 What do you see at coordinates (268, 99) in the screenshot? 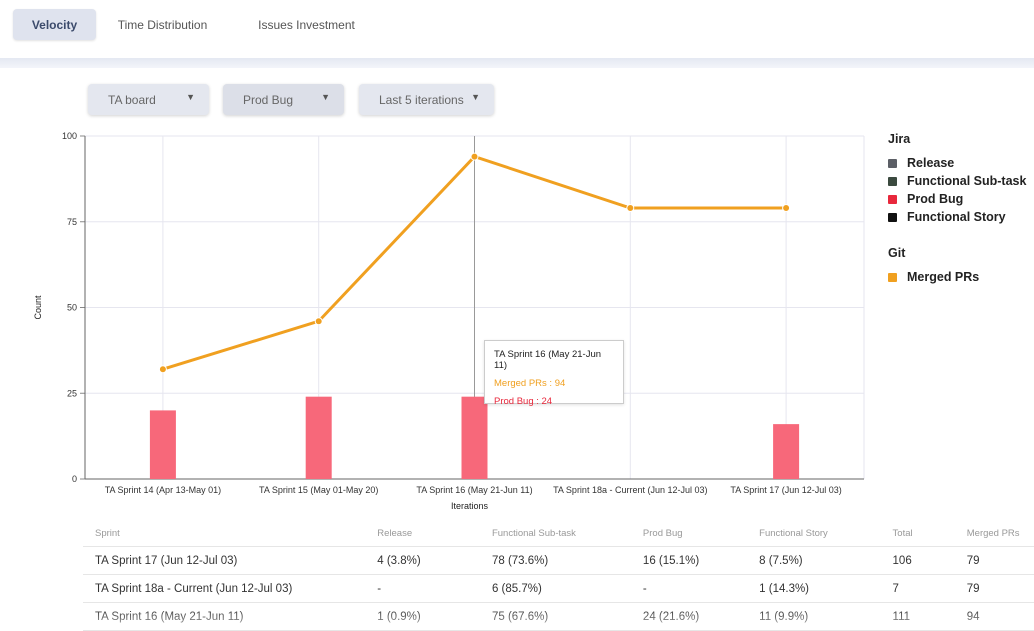
I see `issue-type-select-value: Prod Bug` at bounding box center [268, 99].